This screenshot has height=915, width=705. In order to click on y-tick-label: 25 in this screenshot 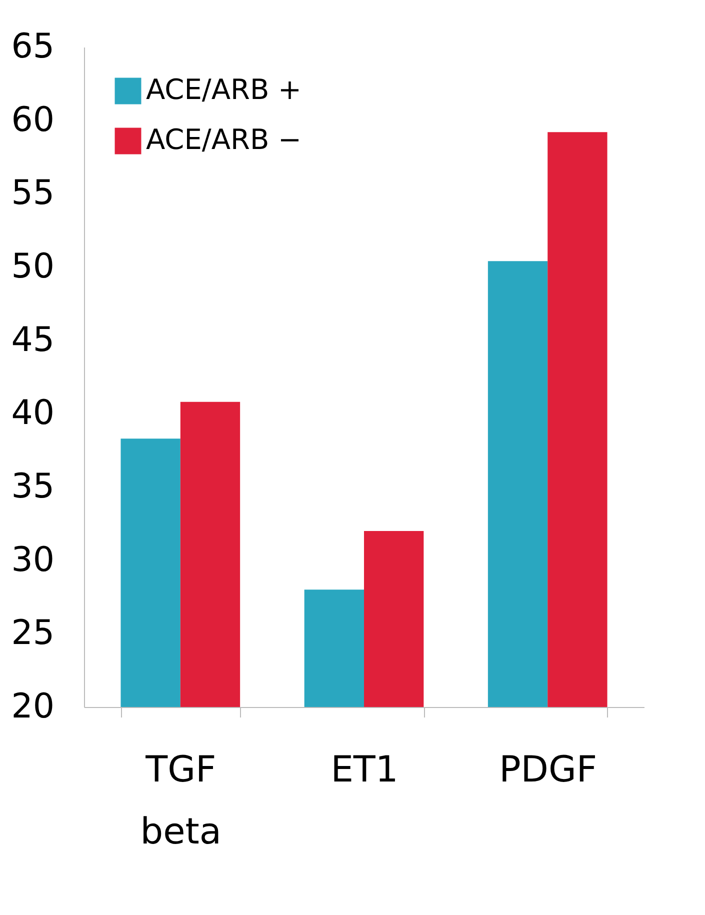, I will do `click(32, 633)`.